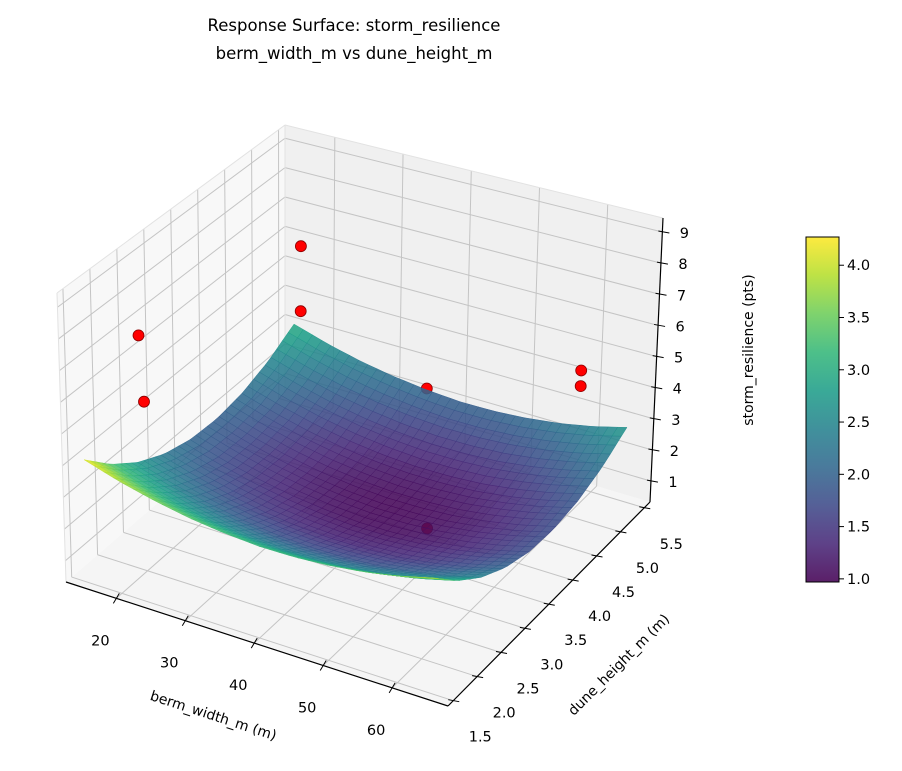  Describe the element at coordinates (858, 423) in the screenshot. I see `colorbar-tick-label: 2.5` at that location.